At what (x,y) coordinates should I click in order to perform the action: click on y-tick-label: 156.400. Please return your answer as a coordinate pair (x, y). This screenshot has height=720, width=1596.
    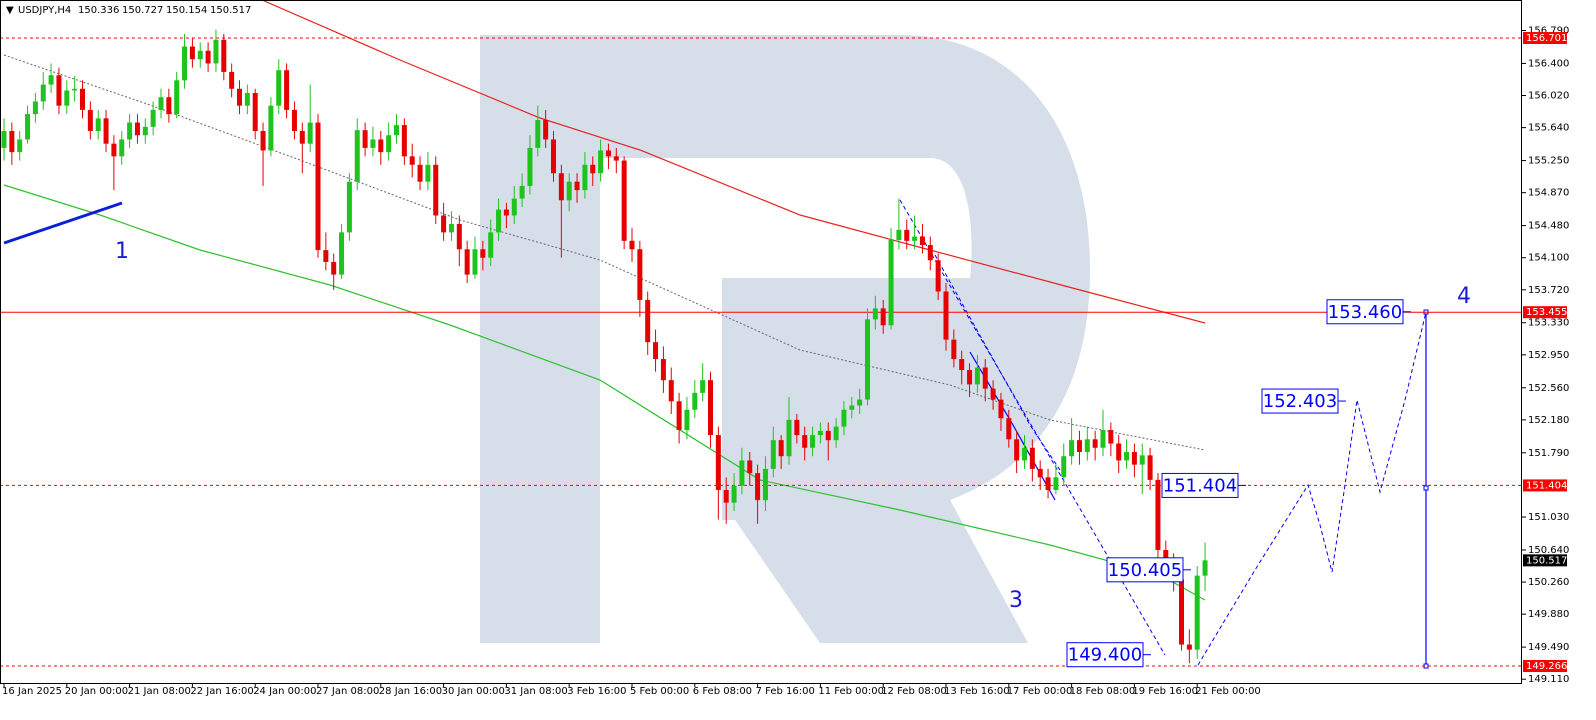
    Looking at the image, I should click on (1548, 63).